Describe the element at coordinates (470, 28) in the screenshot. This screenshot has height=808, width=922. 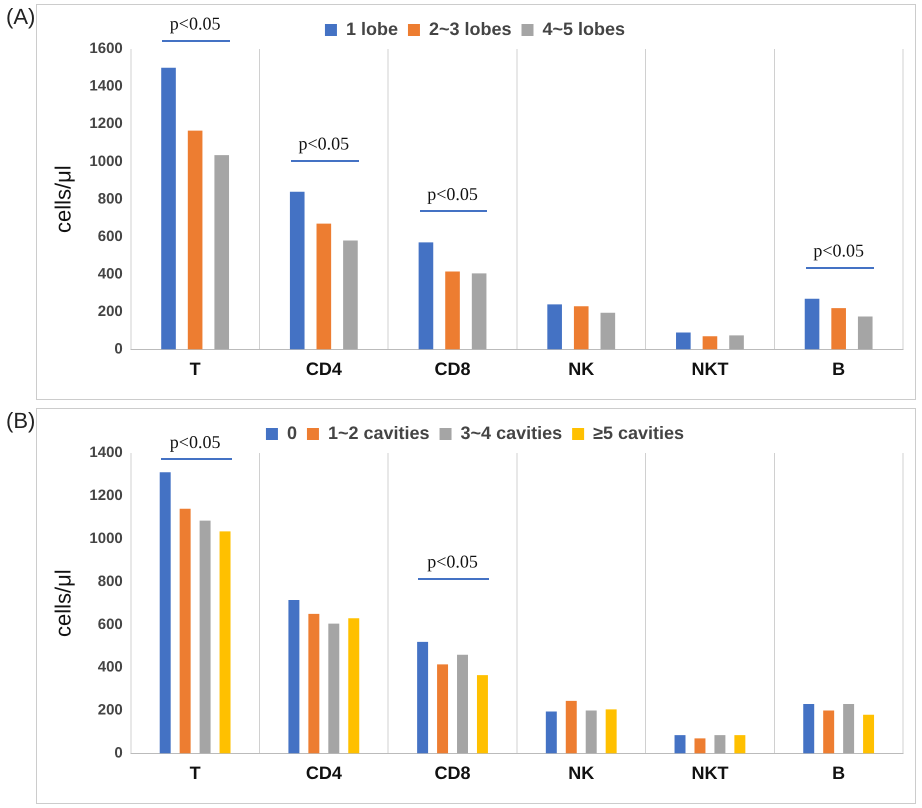
I see `legend-label: 2~3 lobes` at that location.